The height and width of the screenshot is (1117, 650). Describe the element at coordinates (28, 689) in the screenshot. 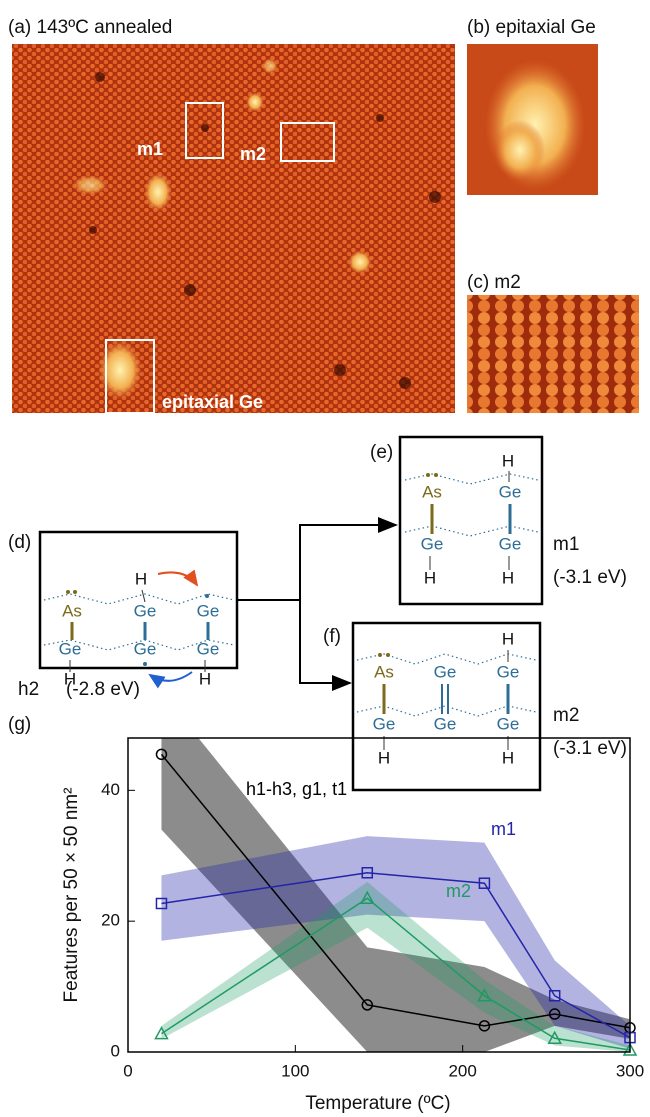

I see `species-name: h2` at that location.